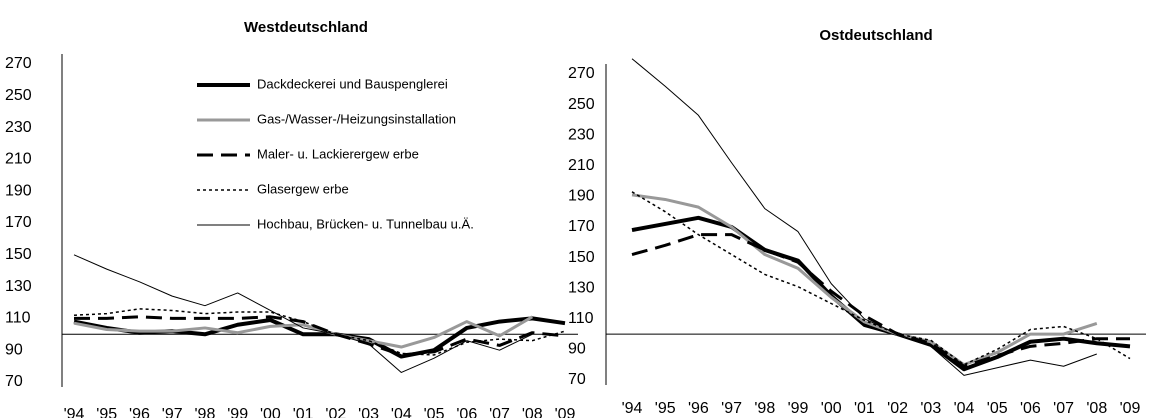 This screenshot has height=418, width=1151. I want to click on chart-title: Westdeutschland, so click(306, 27).